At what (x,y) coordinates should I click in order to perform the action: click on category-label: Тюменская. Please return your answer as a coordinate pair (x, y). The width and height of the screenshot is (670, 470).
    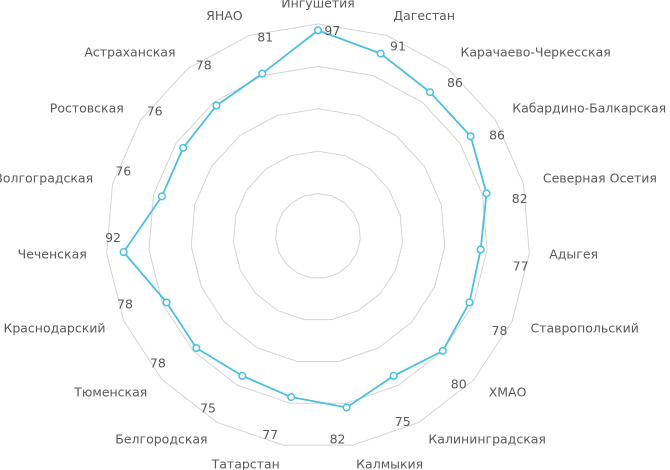
    Looking at the image, I should click on (110, 392).